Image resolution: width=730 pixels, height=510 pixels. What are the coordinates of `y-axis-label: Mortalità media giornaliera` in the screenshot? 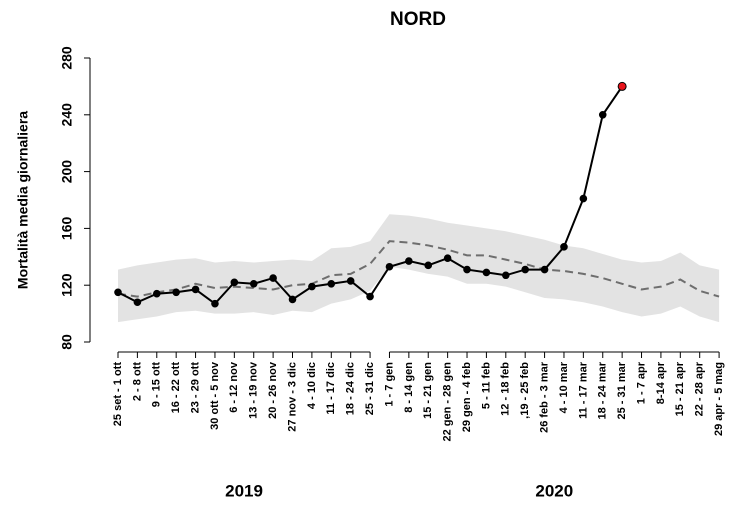 It's located at (23, 200).